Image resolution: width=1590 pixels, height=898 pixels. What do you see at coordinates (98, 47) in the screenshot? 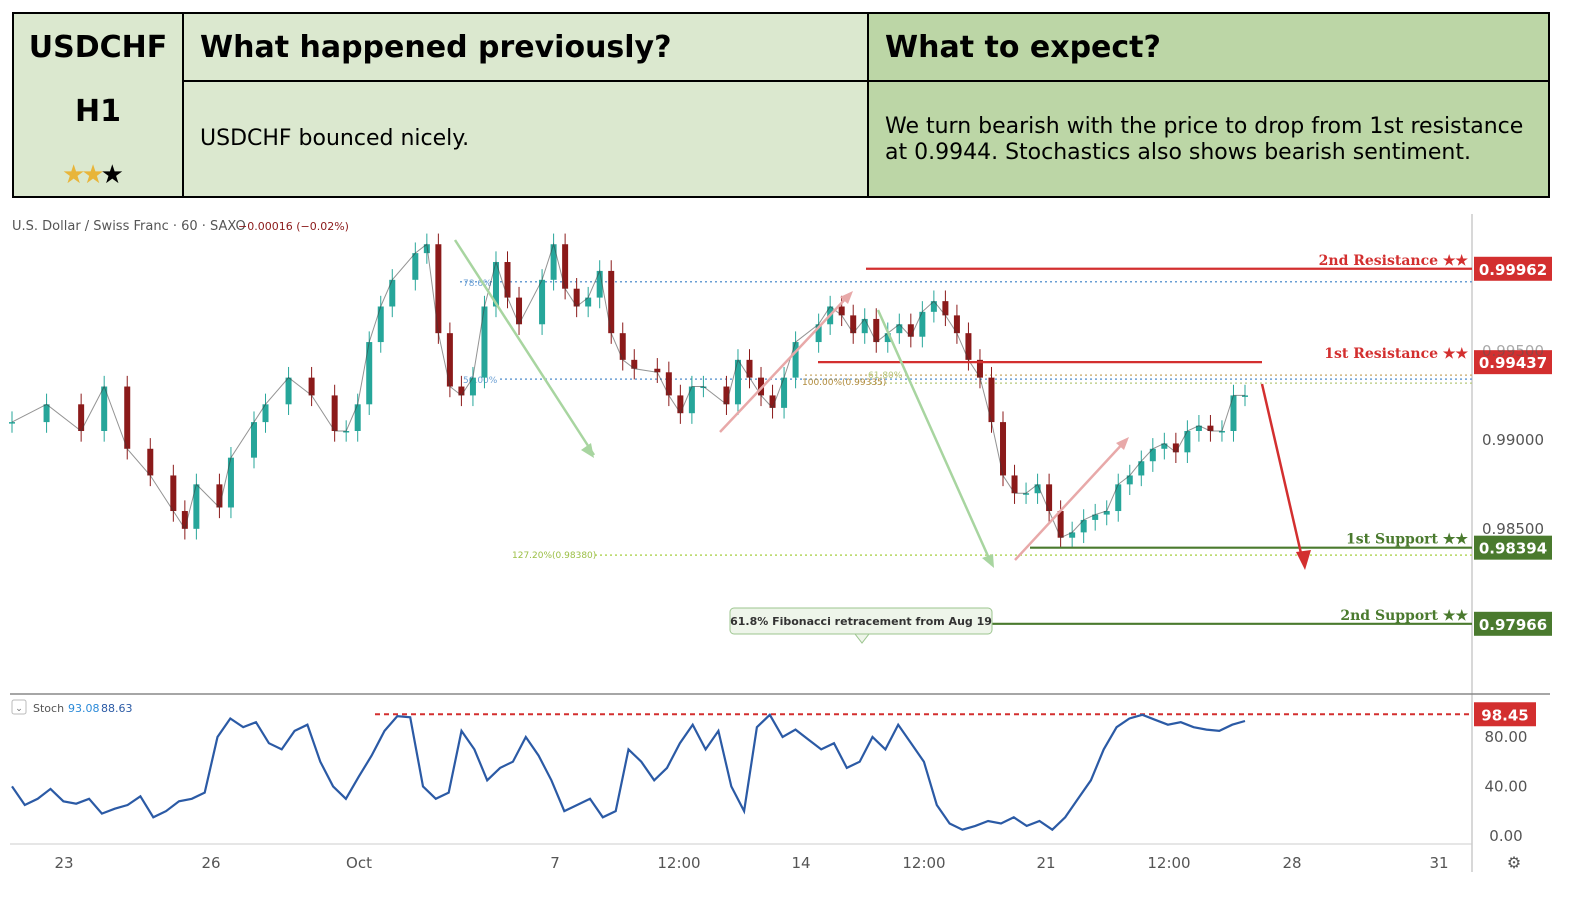
I see `symbol-label: USDCHF` at bounding box center [98, 47].